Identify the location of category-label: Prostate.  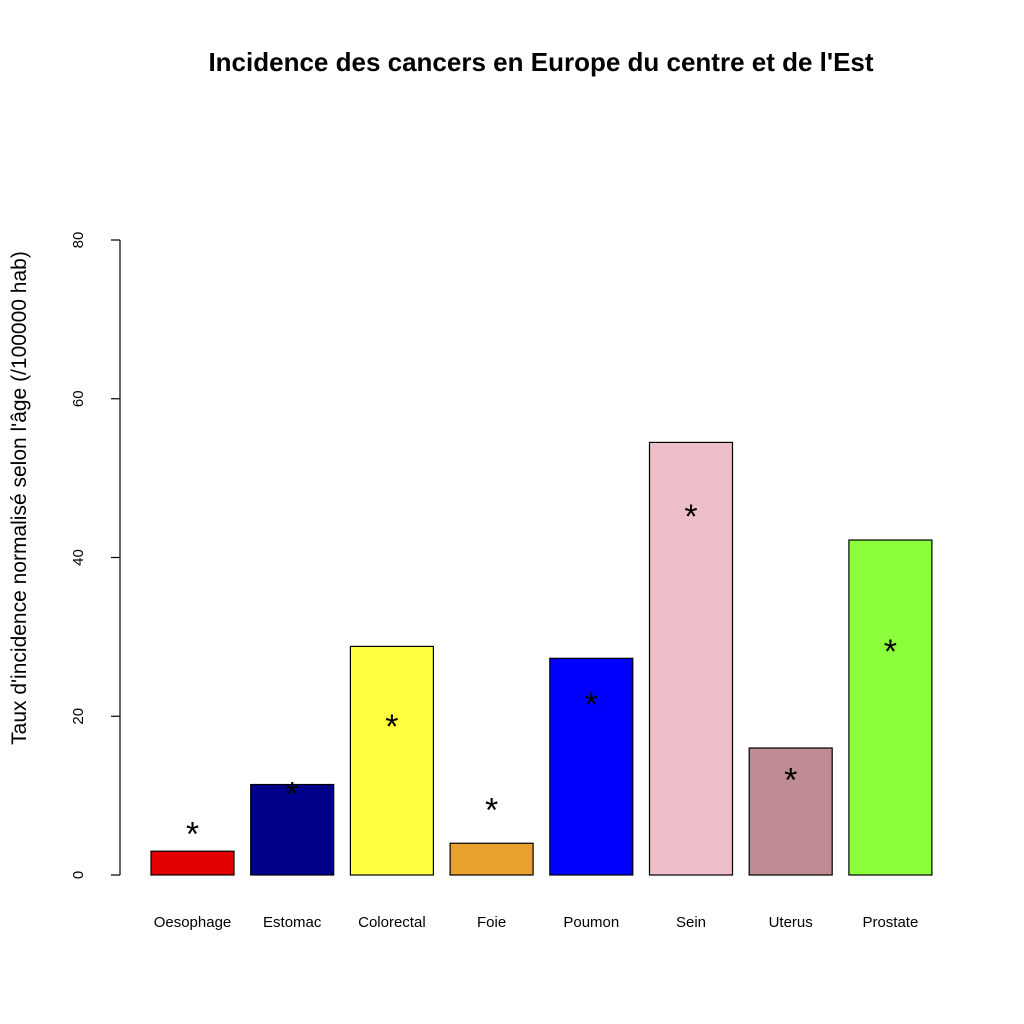
(890, 922).